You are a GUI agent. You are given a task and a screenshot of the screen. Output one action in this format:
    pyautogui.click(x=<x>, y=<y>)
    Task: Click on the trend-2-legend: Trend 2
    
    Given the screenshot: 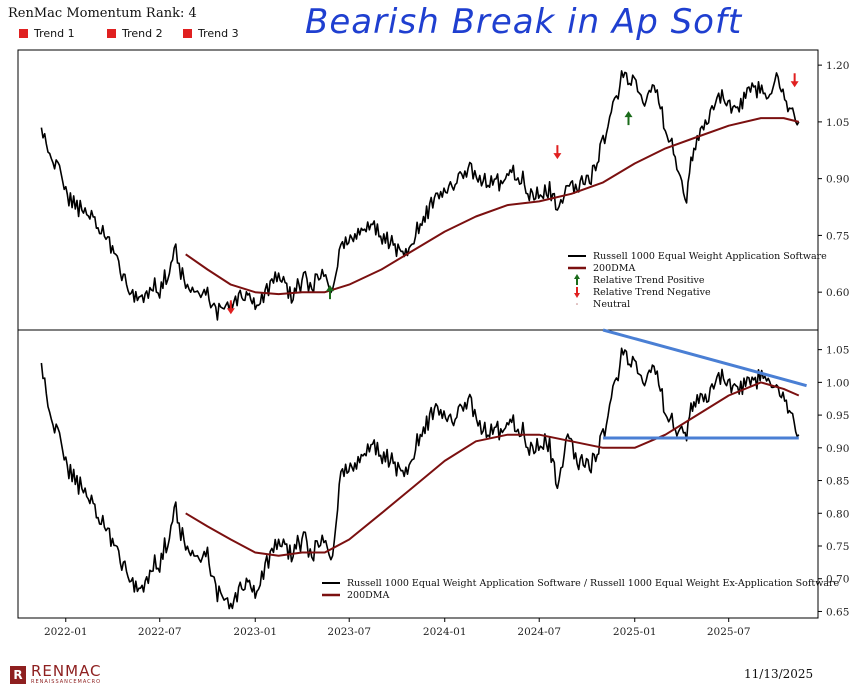 What is the action you would take?
    pyautogui.click(x=134, y=33)
    